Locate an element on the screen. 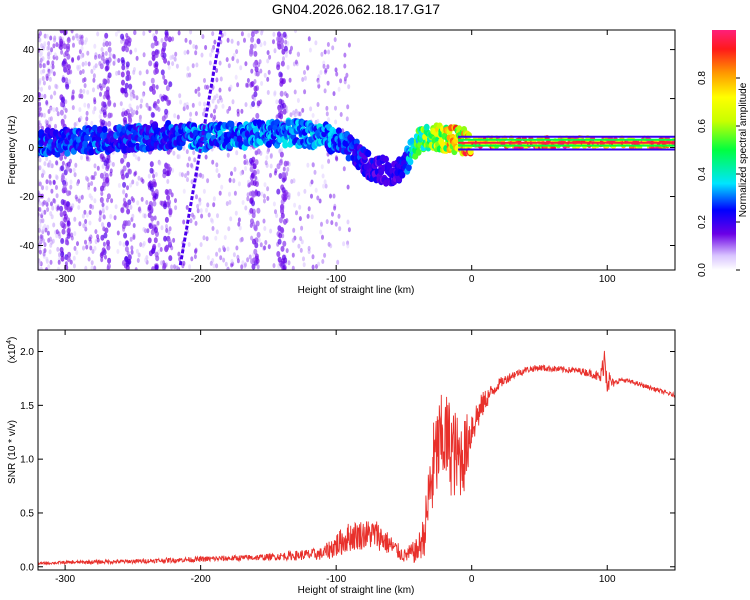  spectrogram-ytick-label: -40 is located at coordinates (27, 246).